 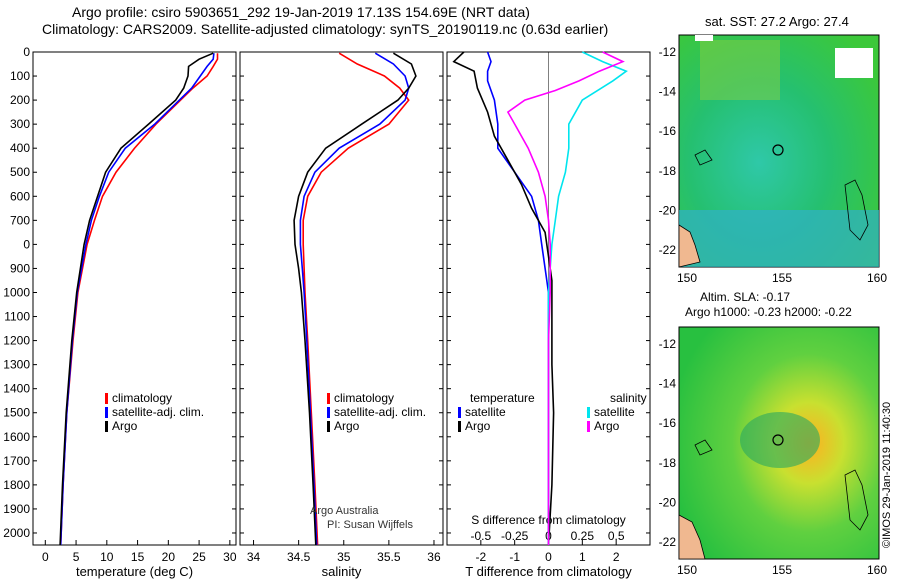 What do you see at coordinates (142, 398) in the screenshot?
I see `temperature-legend-label: climatology` at bounding box center [142, 398].